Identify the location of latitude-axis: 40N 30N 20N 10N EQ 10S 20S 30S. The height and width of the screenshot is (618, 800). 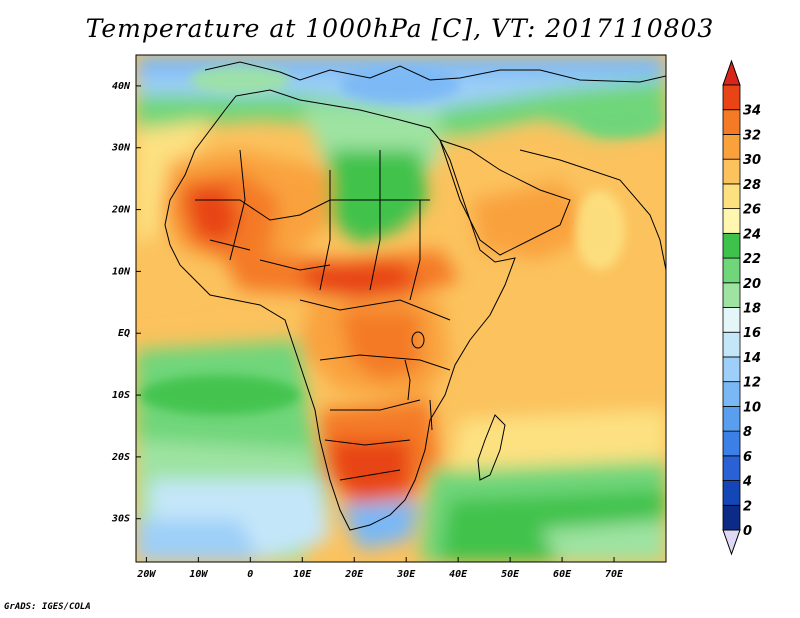
(126, 303).